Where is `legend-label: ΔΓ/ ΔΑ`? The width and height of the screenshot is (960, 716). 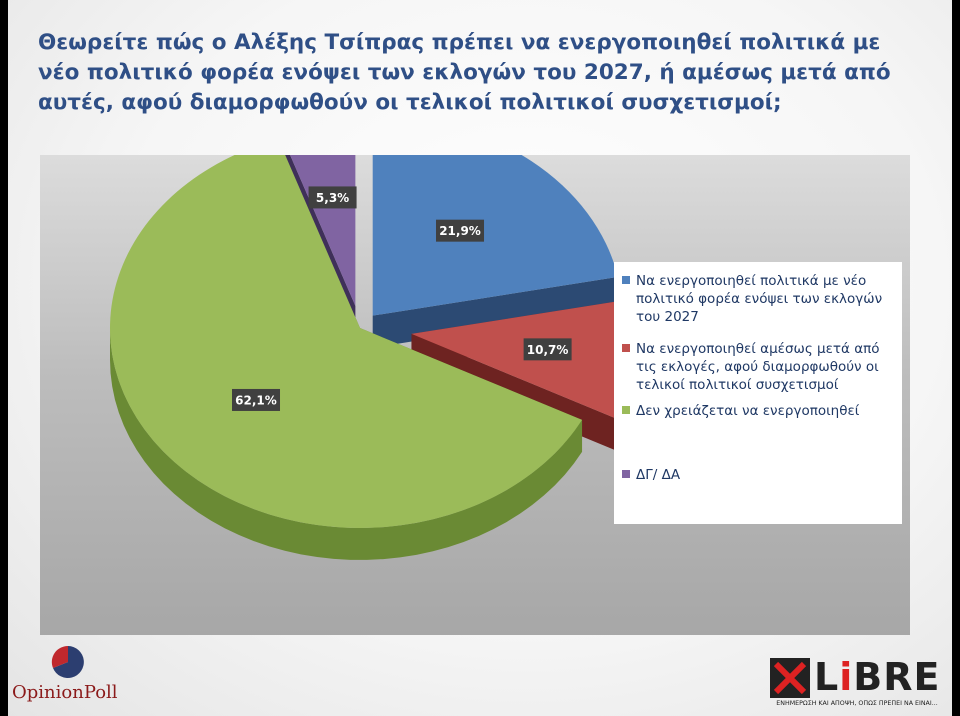 legend-label: ΔΓ/ ΔΑ is located at coordinates (658, 475).